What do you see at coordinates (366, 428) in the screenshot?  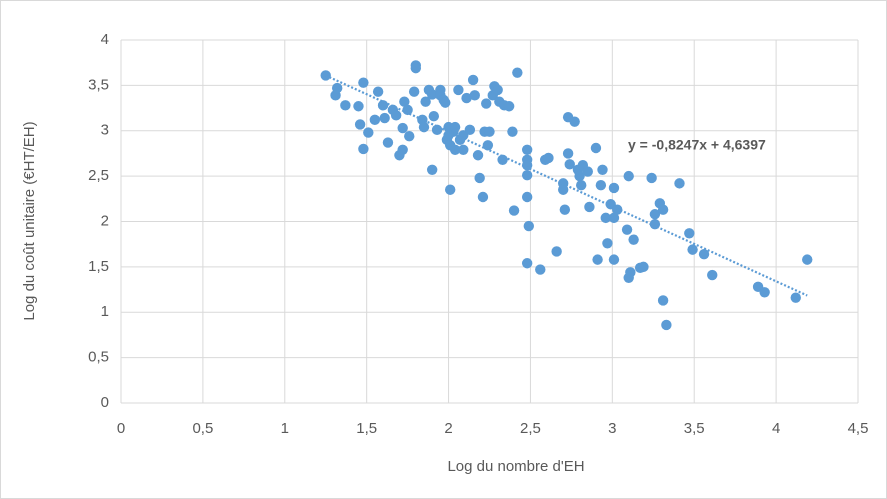 I see `x-tick-label: 1,5` at bounding box center [366, 428].